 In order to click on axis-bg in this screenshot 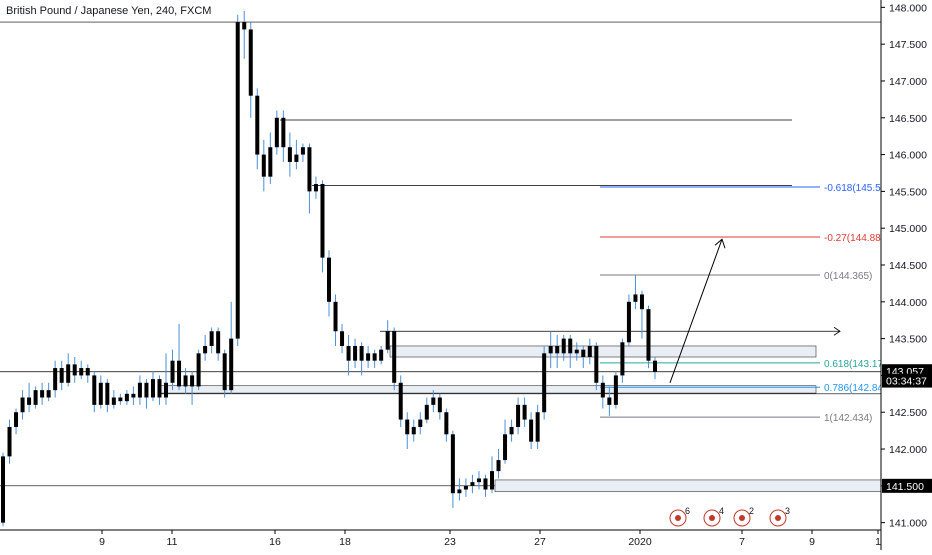, I will do `click(906, 275)`.